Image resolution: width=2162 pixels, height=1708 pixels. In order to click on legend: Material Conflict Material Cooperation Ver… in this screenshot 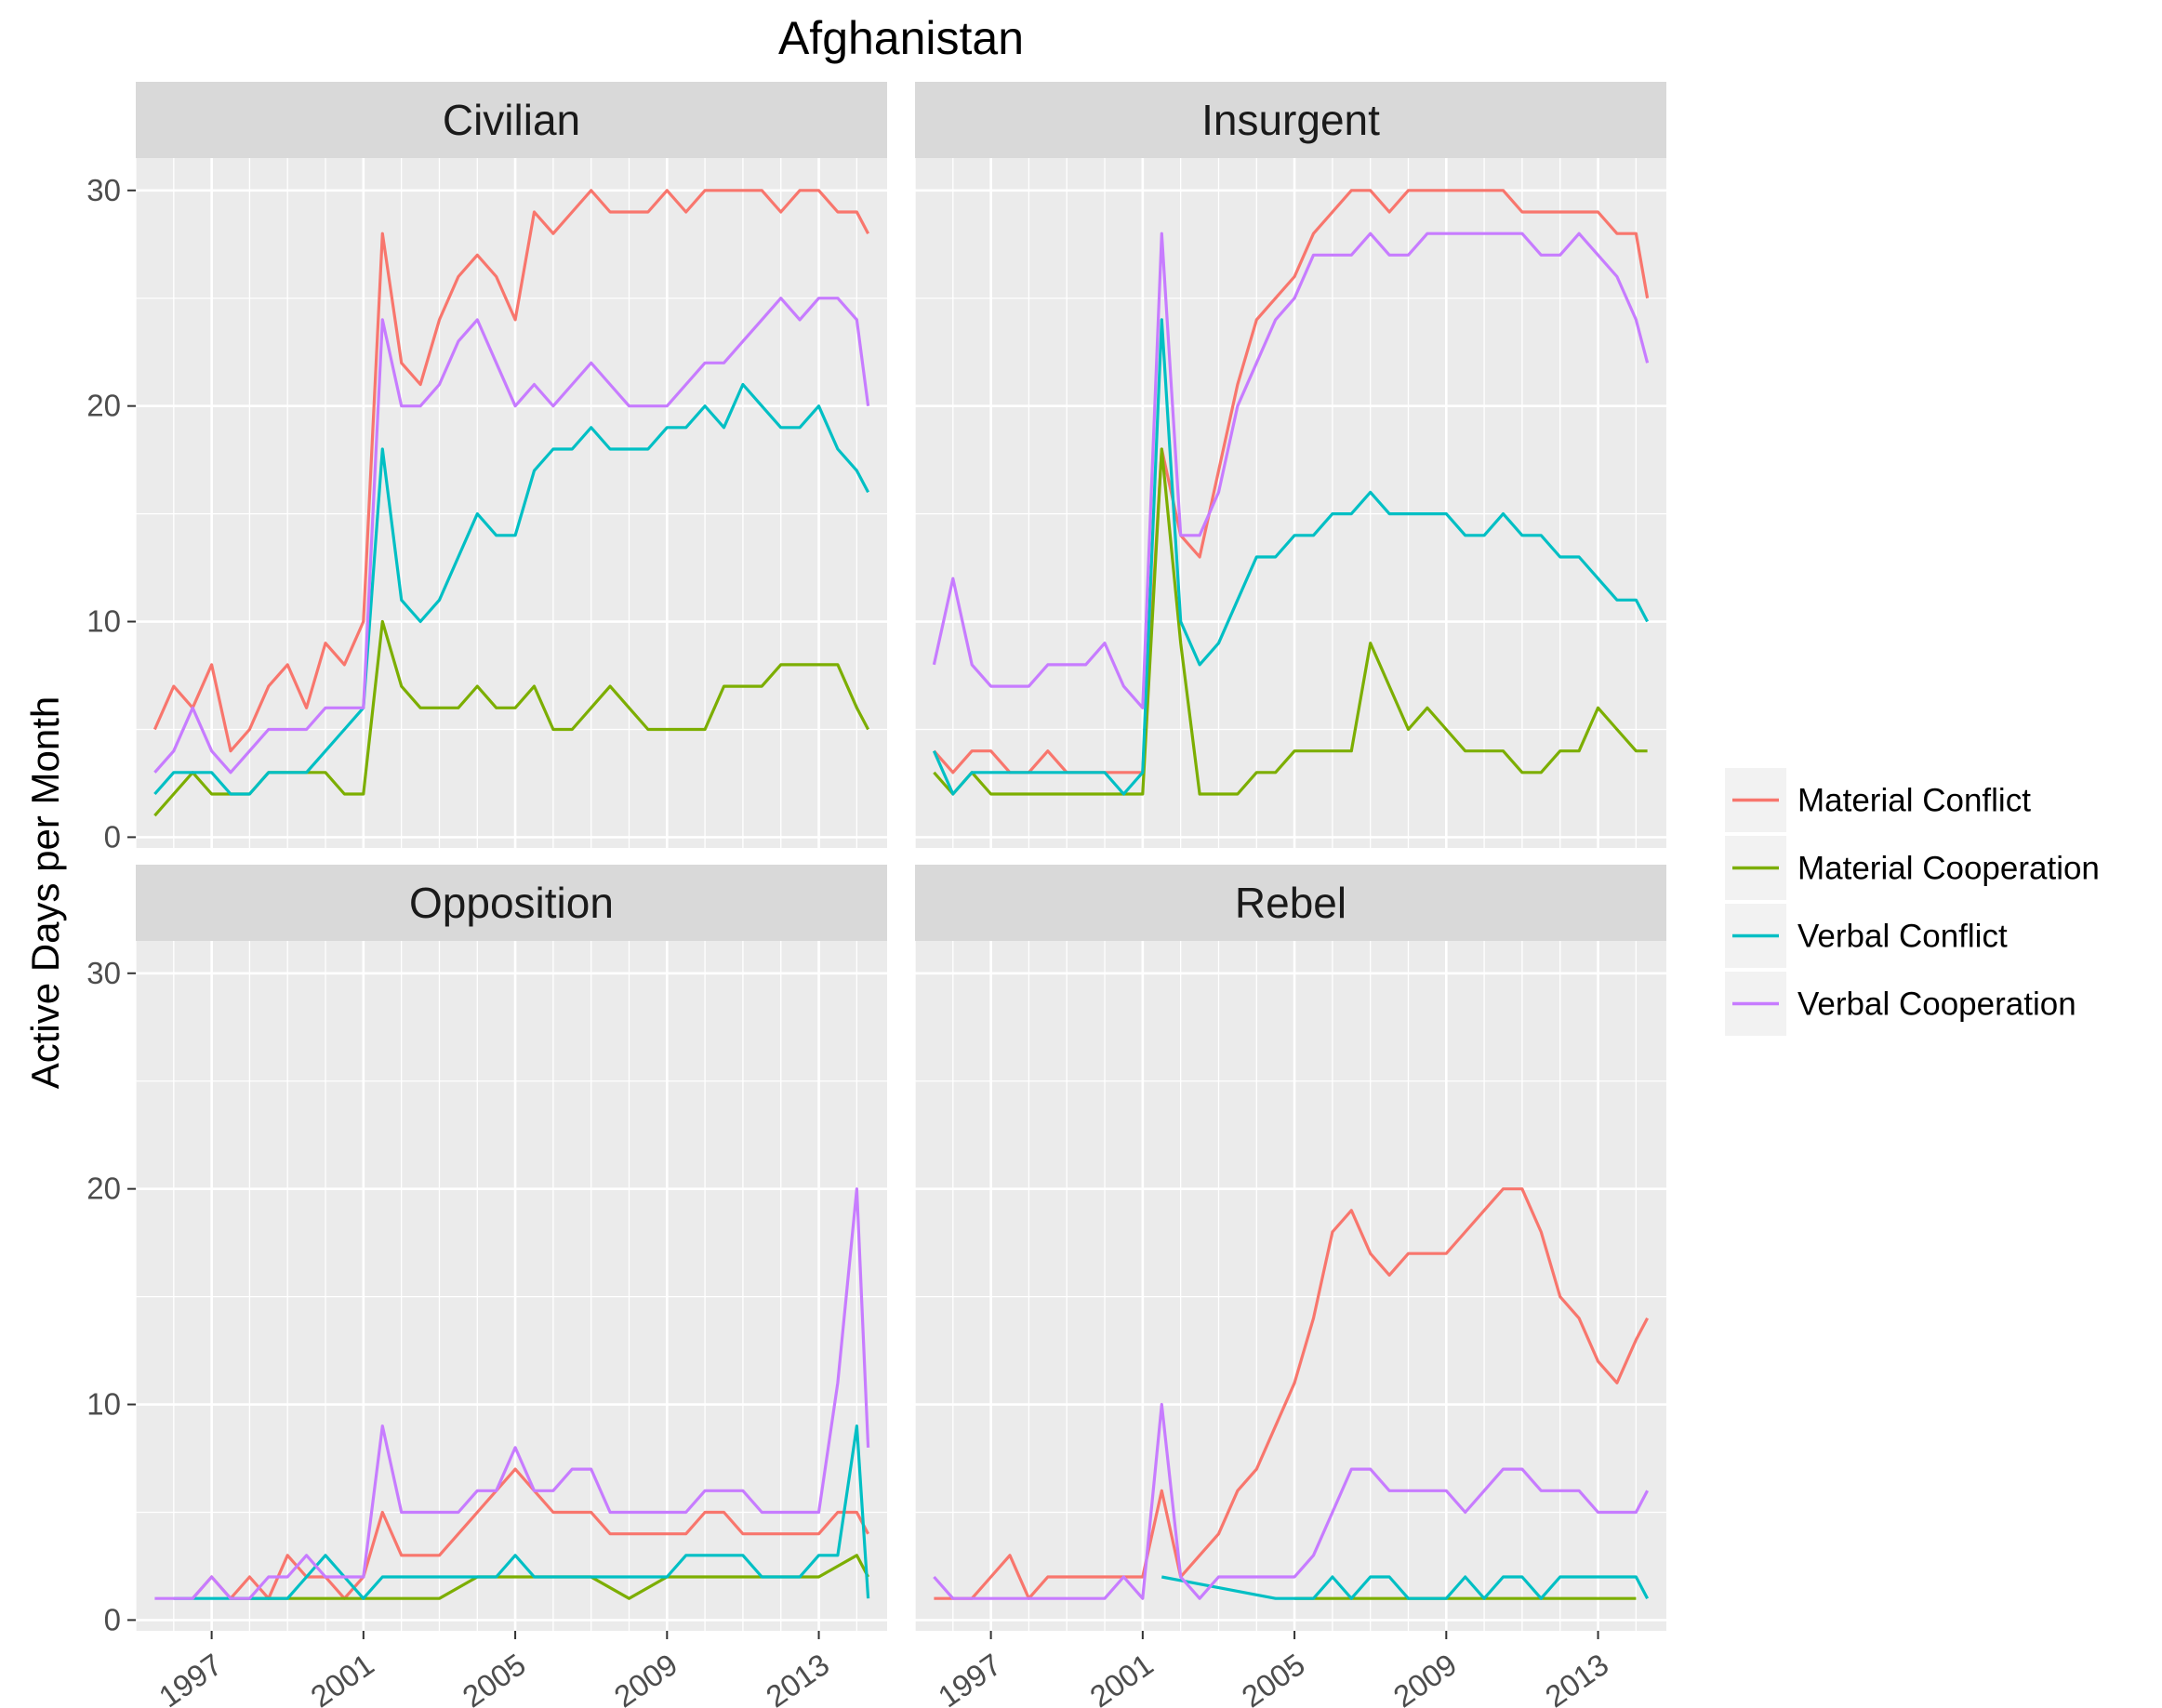, I will do `click(1912, 902)`.